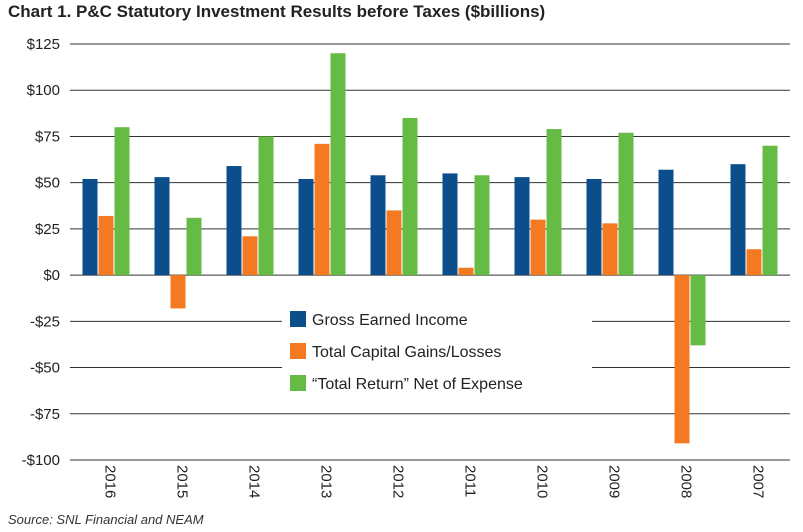 The height and width of the screenshot is (532, 803). Describe the element at coordinates (410, 196) in the screenshot. I see `bar-total-return-2012` at that location.